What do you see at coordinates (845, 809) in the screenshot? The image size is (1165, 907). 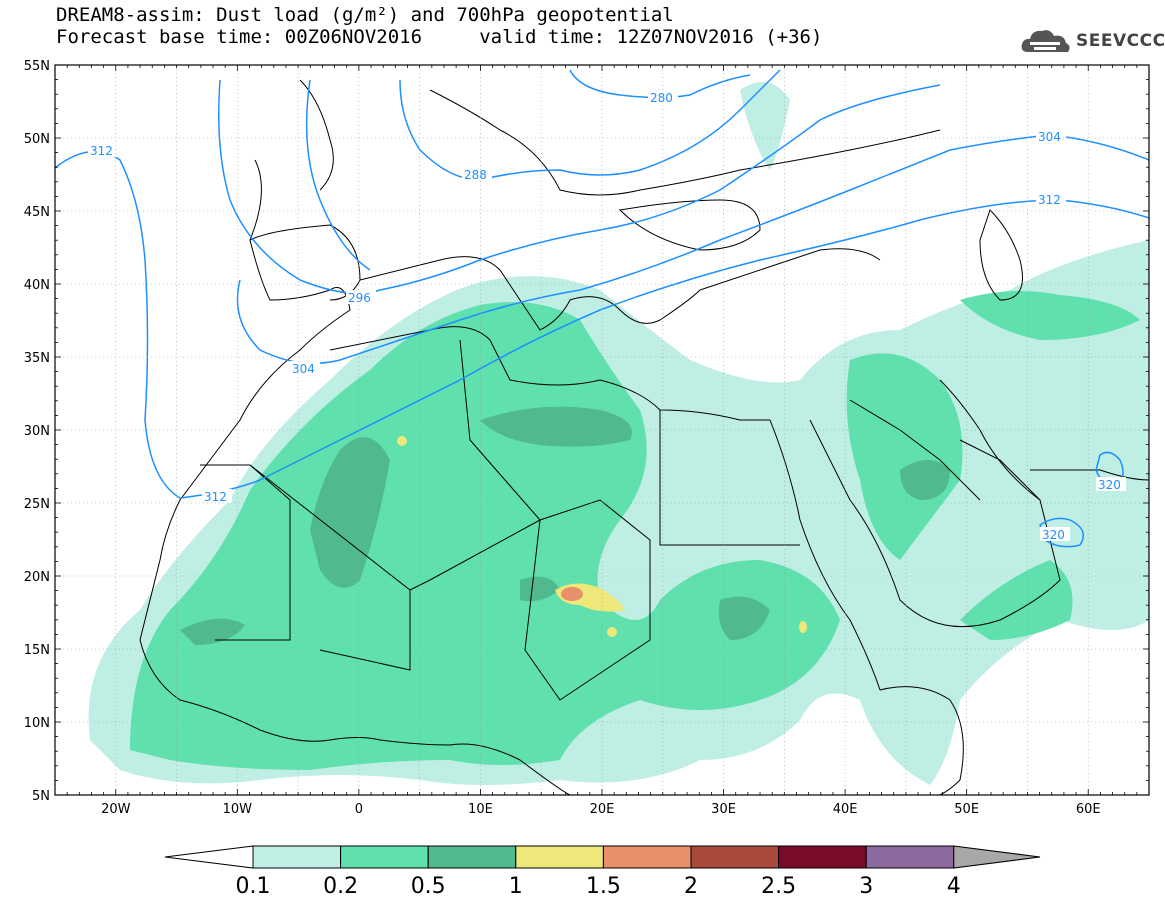 I see `lon-label: 40E` at bounding box center [845, 809].